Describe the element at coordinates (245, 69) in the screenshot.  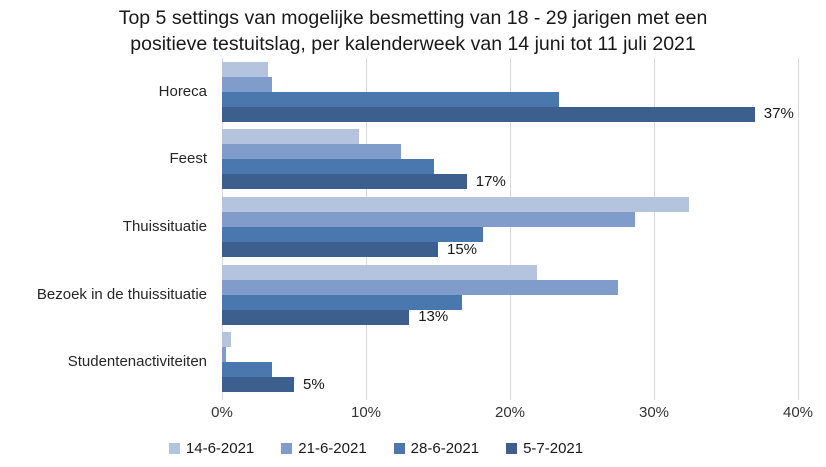
I see `bar-14-6-2021-horeca` at that location.